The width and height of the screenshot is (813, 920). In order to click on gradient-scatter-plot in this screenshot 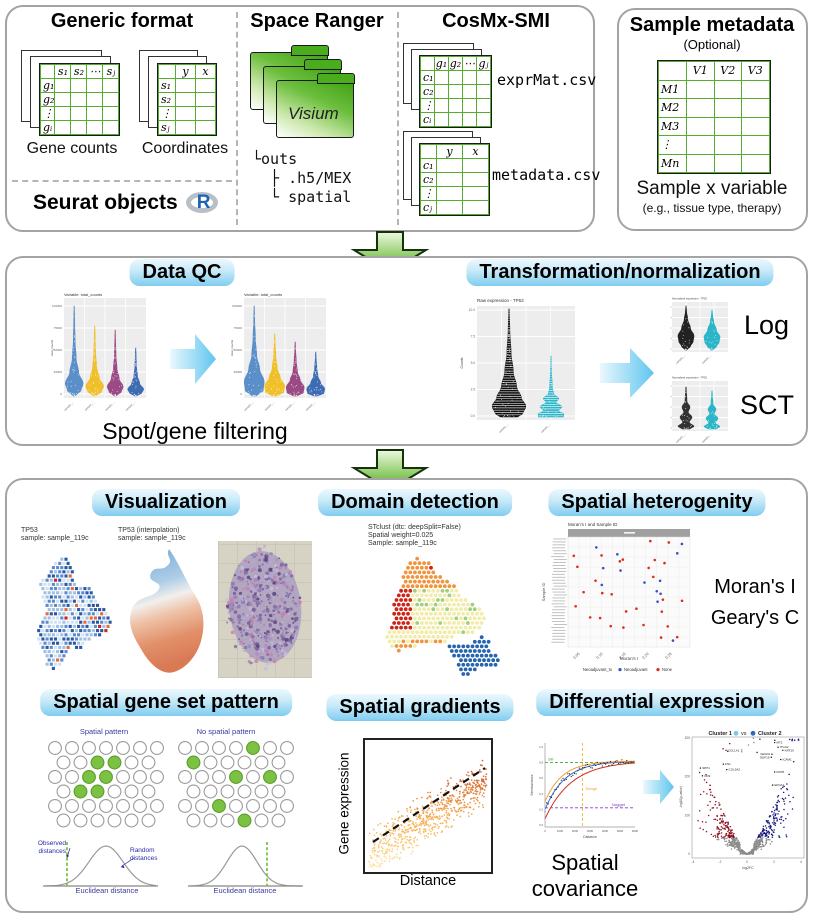, I will do `click(428, 806)`.